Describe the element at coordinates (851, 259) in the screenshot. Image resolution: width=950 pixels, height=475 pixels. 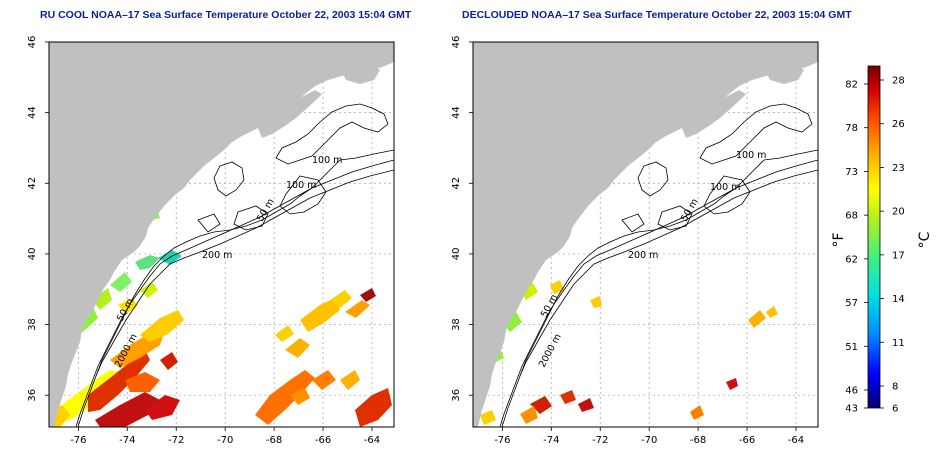
I see `colorbar-f-label: 62` at that location.